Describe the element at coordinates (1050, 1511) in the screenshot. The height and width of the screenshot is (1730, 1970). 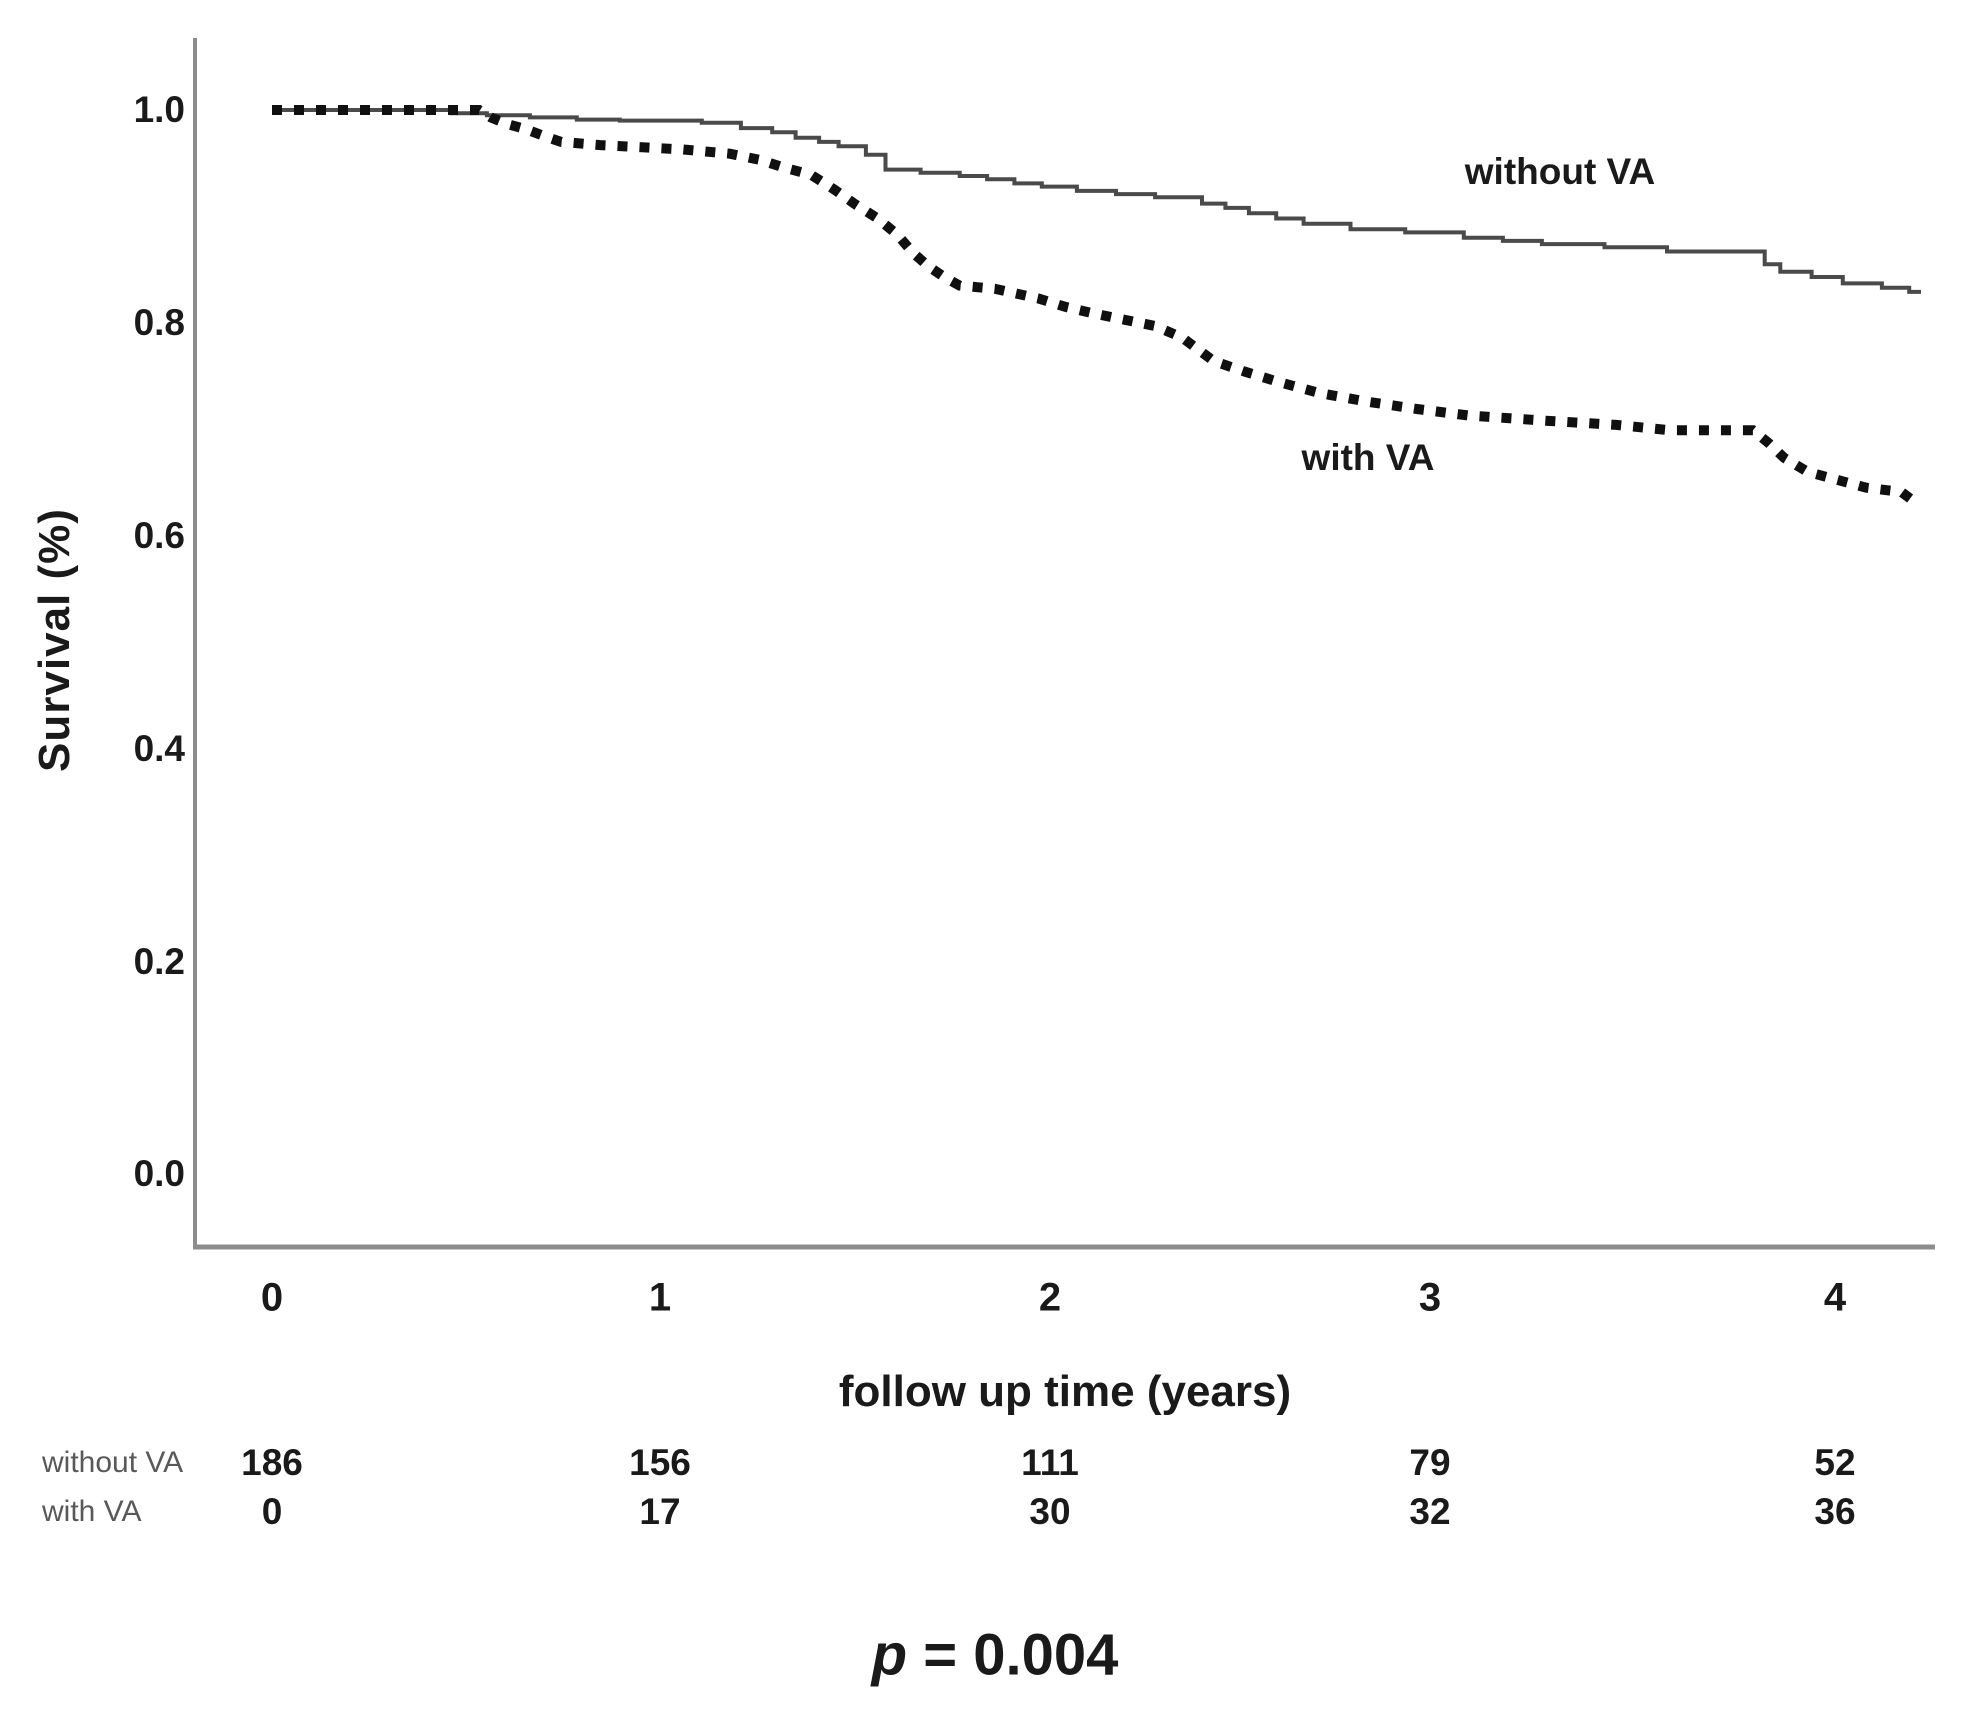
I see `risk-count: 30` at that location.